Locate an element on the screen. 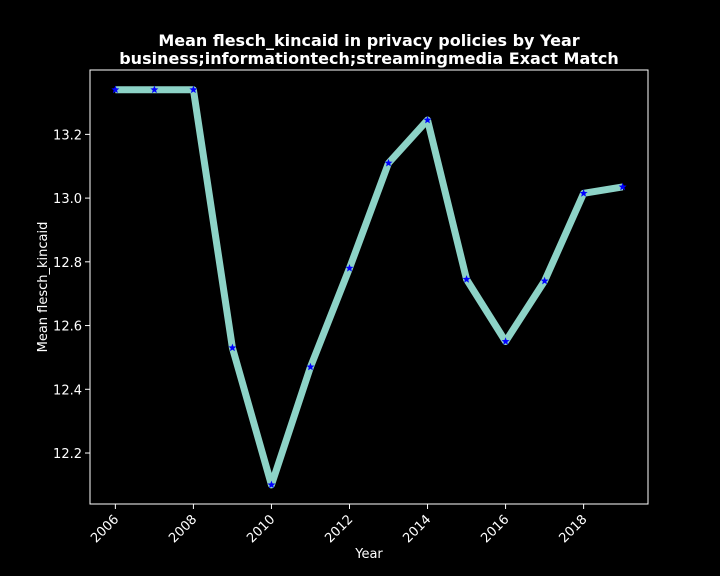  x-axis-label: Year is located at coordinates (368, 554).